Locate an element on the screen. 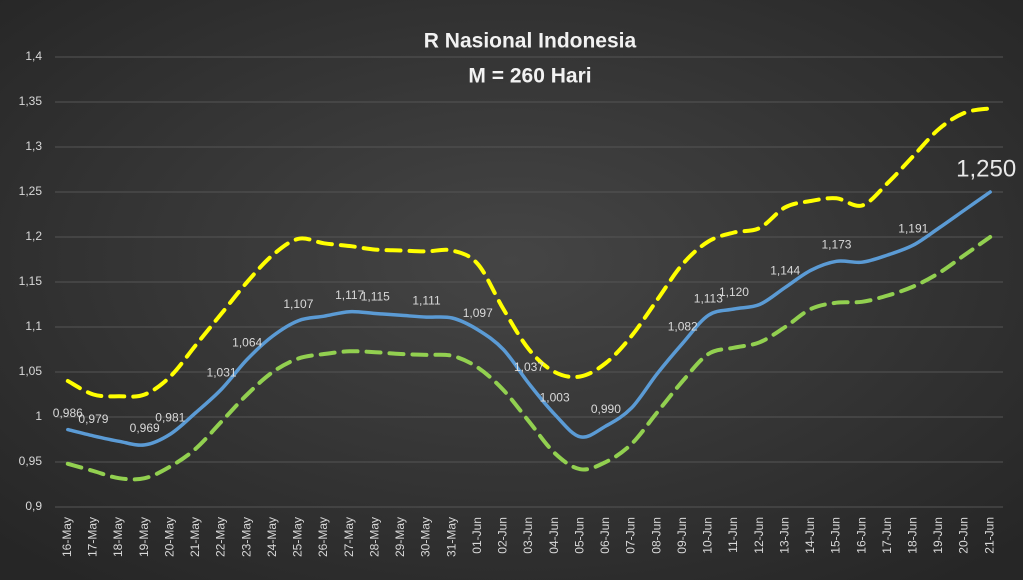 This screenshot has width=1023, height=580. data-label: 1,097 is located at coordinates (478, 313).